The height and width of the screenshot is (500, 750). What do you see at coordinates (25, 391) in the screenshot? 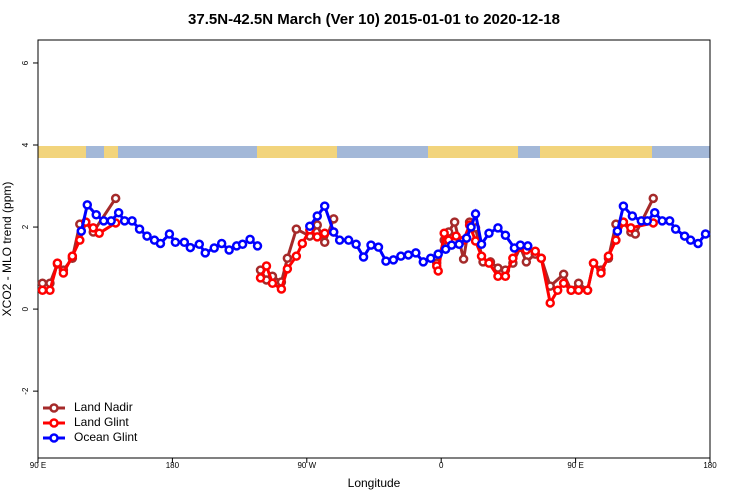
I see `y-tick-label: -2` at bounding box center [25, 391].